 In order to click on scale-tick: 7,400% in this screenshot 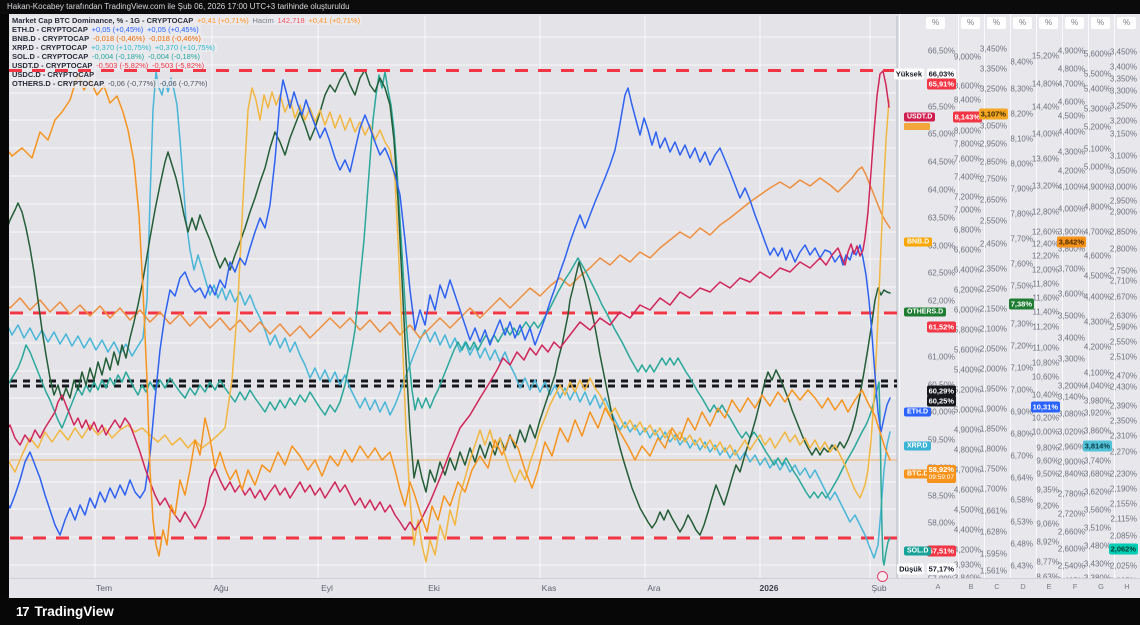, I will do `click(967, 177)`.